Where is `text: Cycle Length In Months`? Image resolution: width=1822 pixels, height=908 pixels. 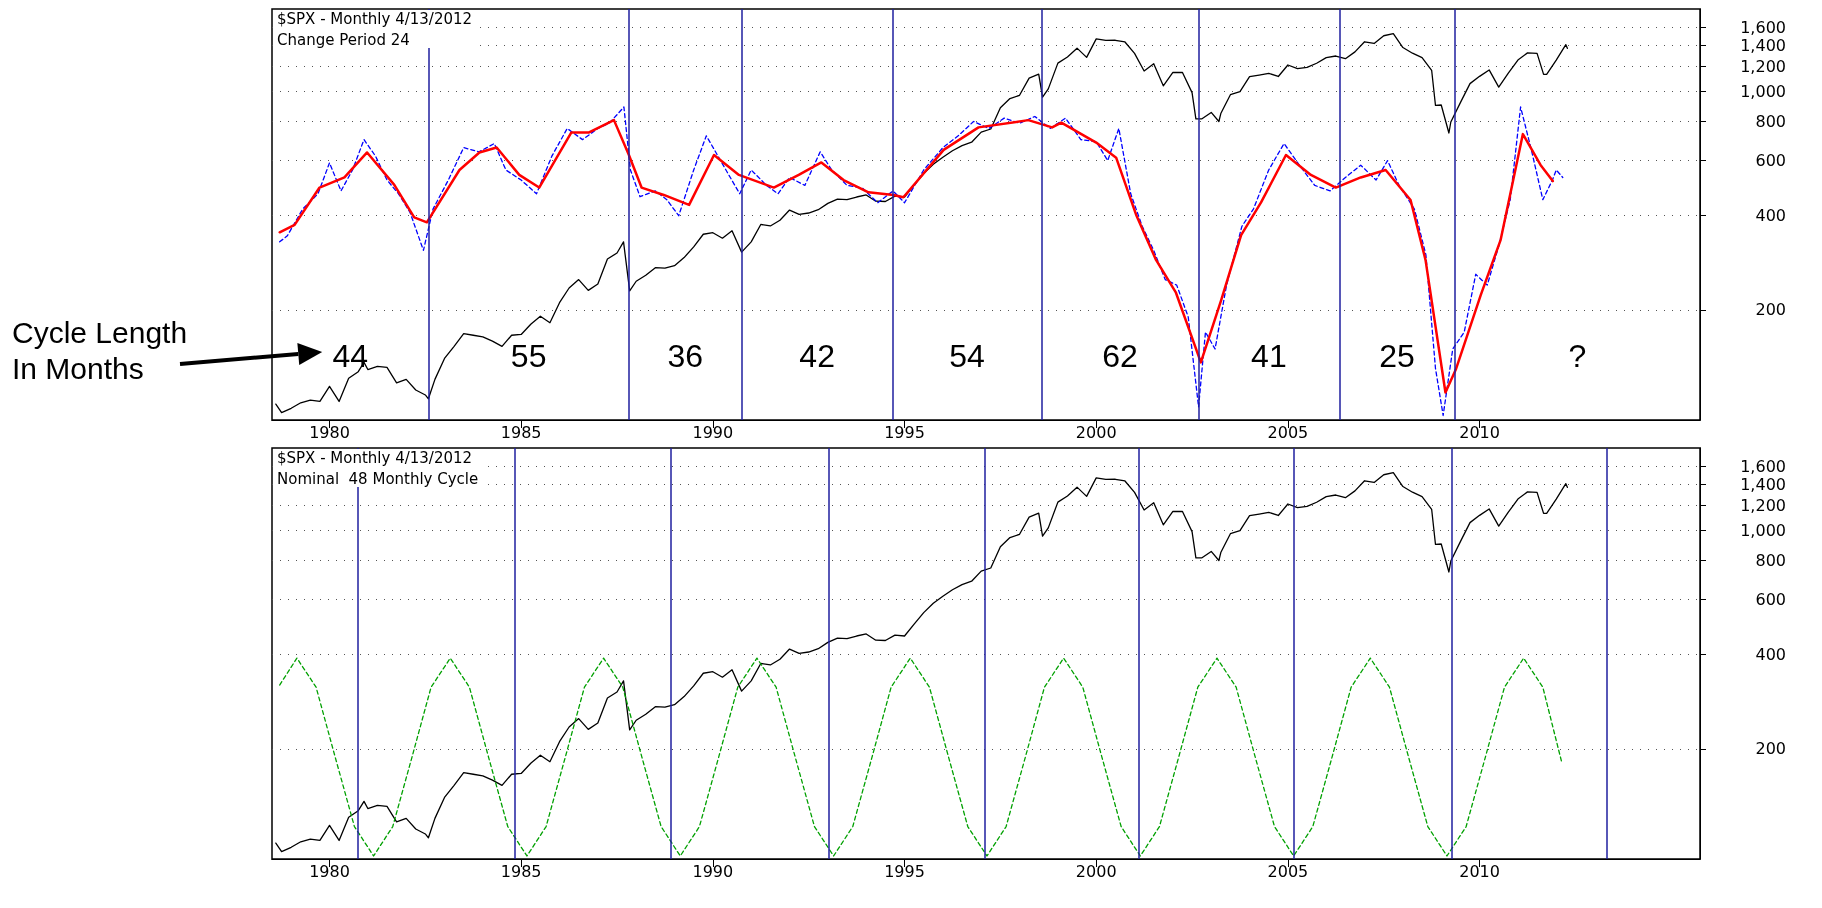 text: Cycle Length In Months is located at coordinates (100, 351).